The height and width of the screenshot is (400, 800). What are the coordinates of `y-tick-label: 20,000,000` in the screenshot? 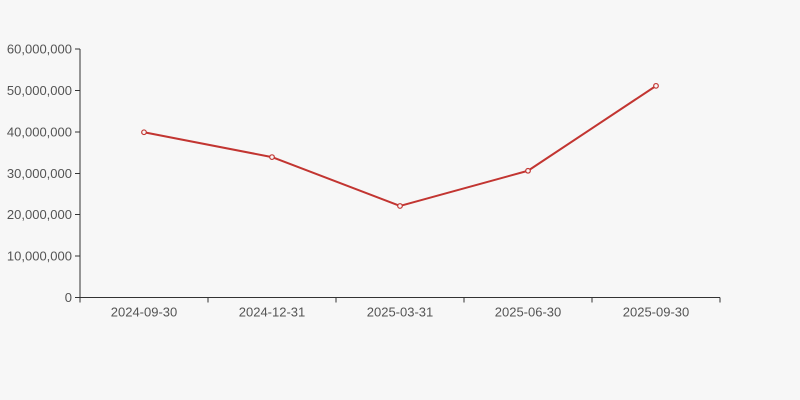 It's located at (39, 214).